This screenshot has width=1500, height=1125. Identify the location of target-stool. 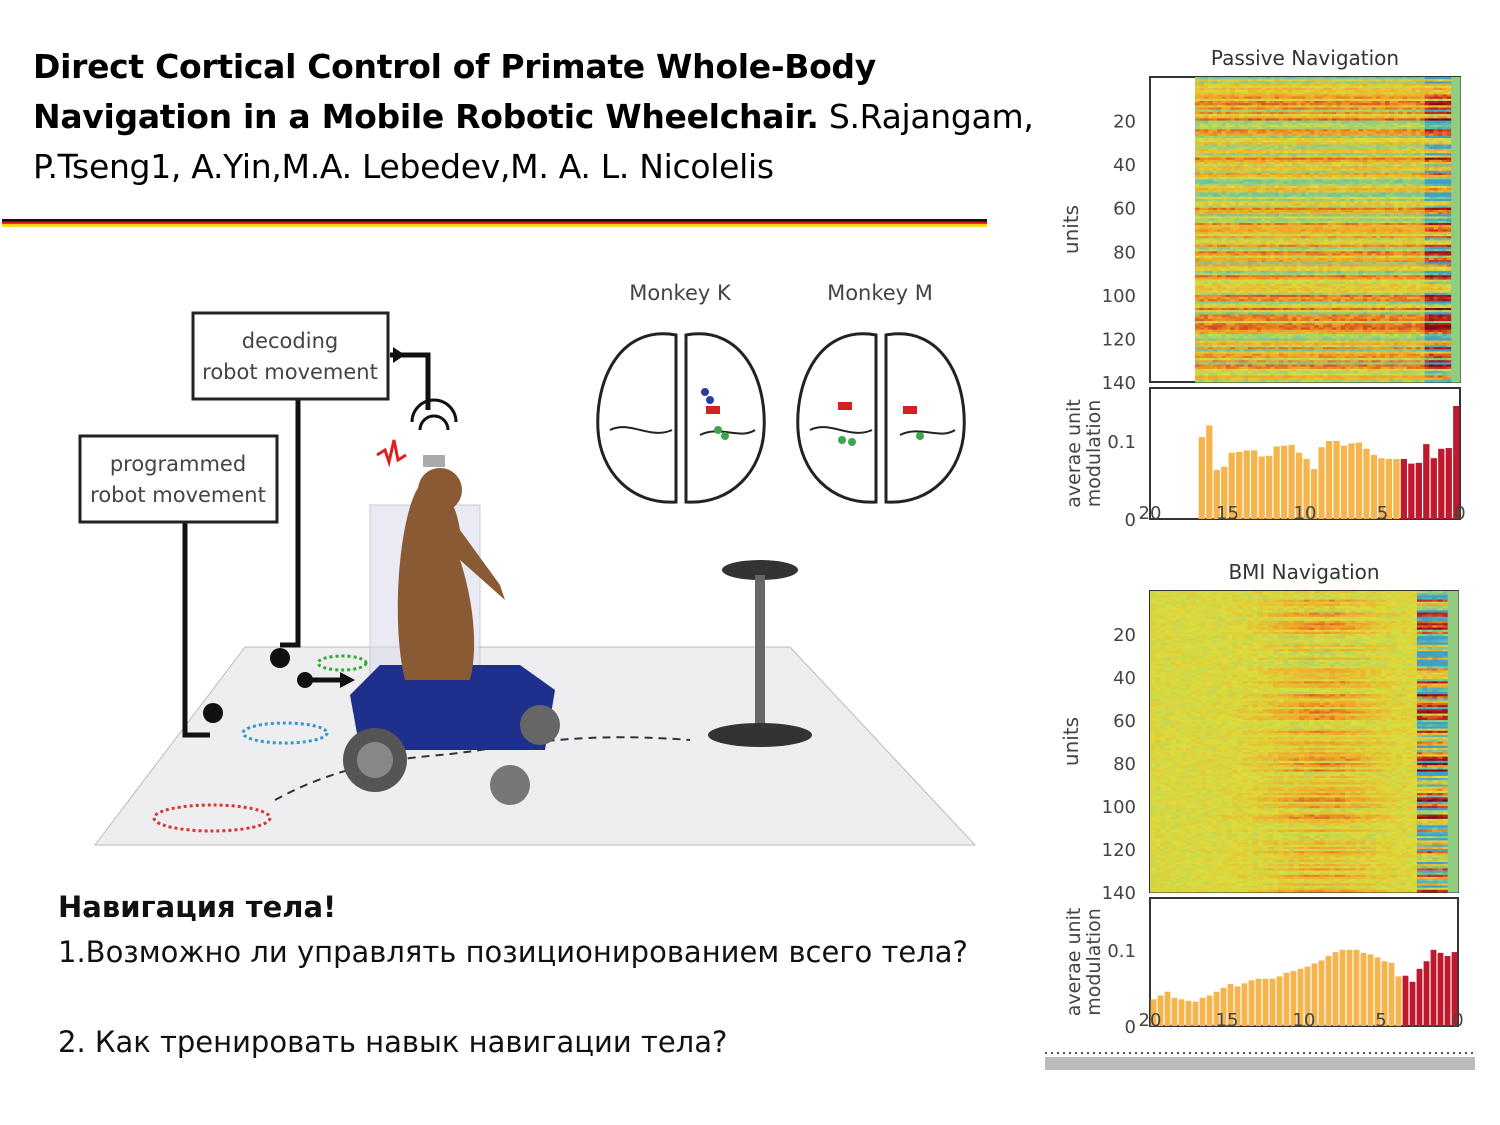
(760, 735).